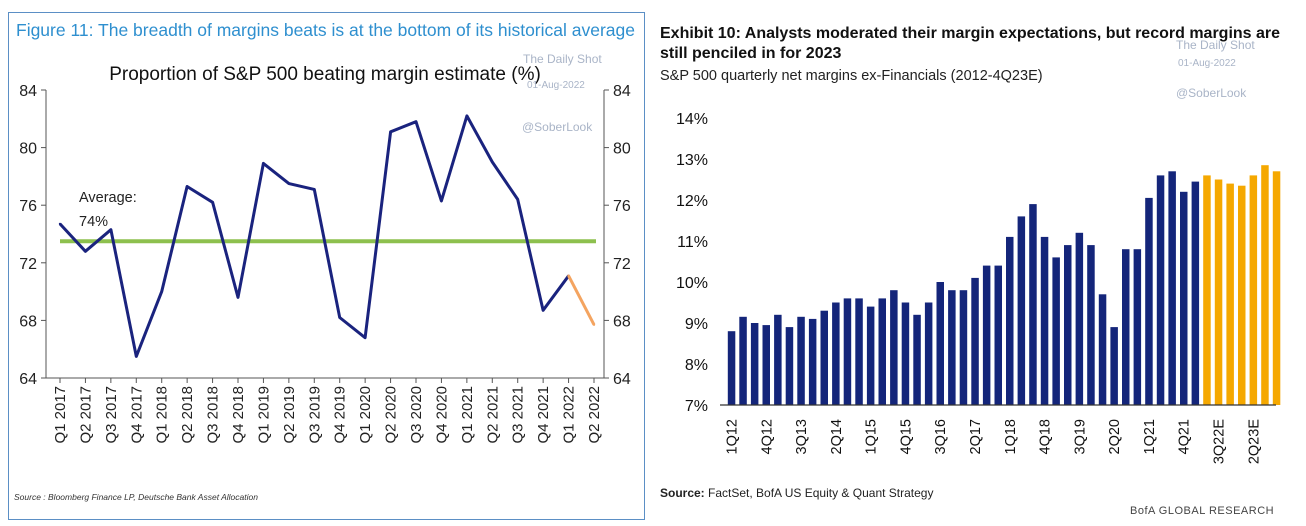  What do you see at coordinates (696, 406) in the screenshot?
I see `y-tick-label: 7%` at bounding box center [696, 406].